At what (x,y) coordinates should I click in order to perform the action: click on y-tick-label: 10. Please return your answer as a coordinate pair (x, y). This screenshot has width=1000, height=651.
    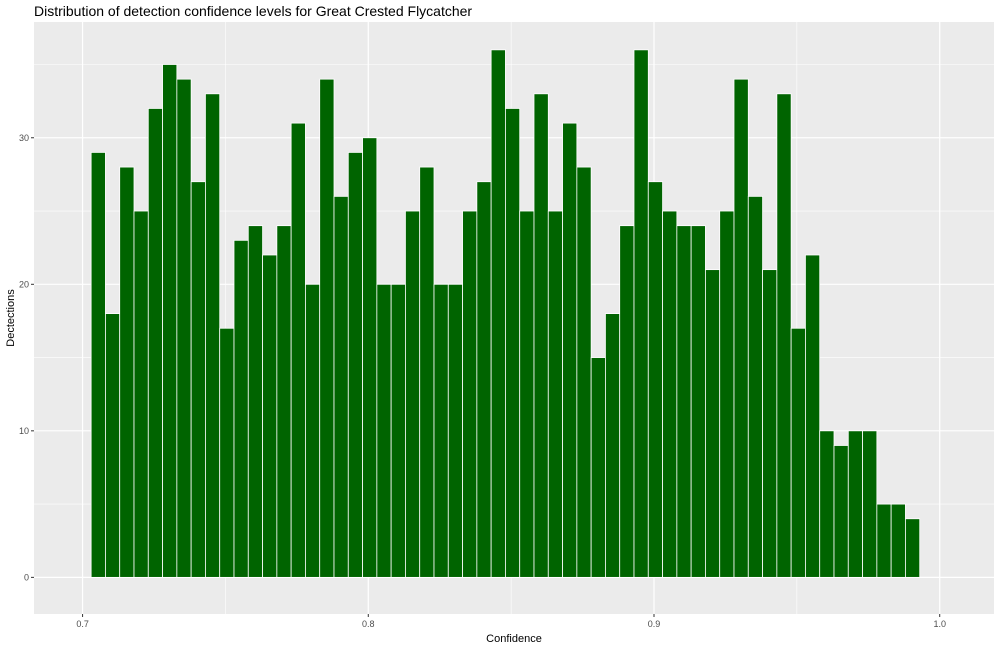
    Looking at the image, I should click on (24, 431).